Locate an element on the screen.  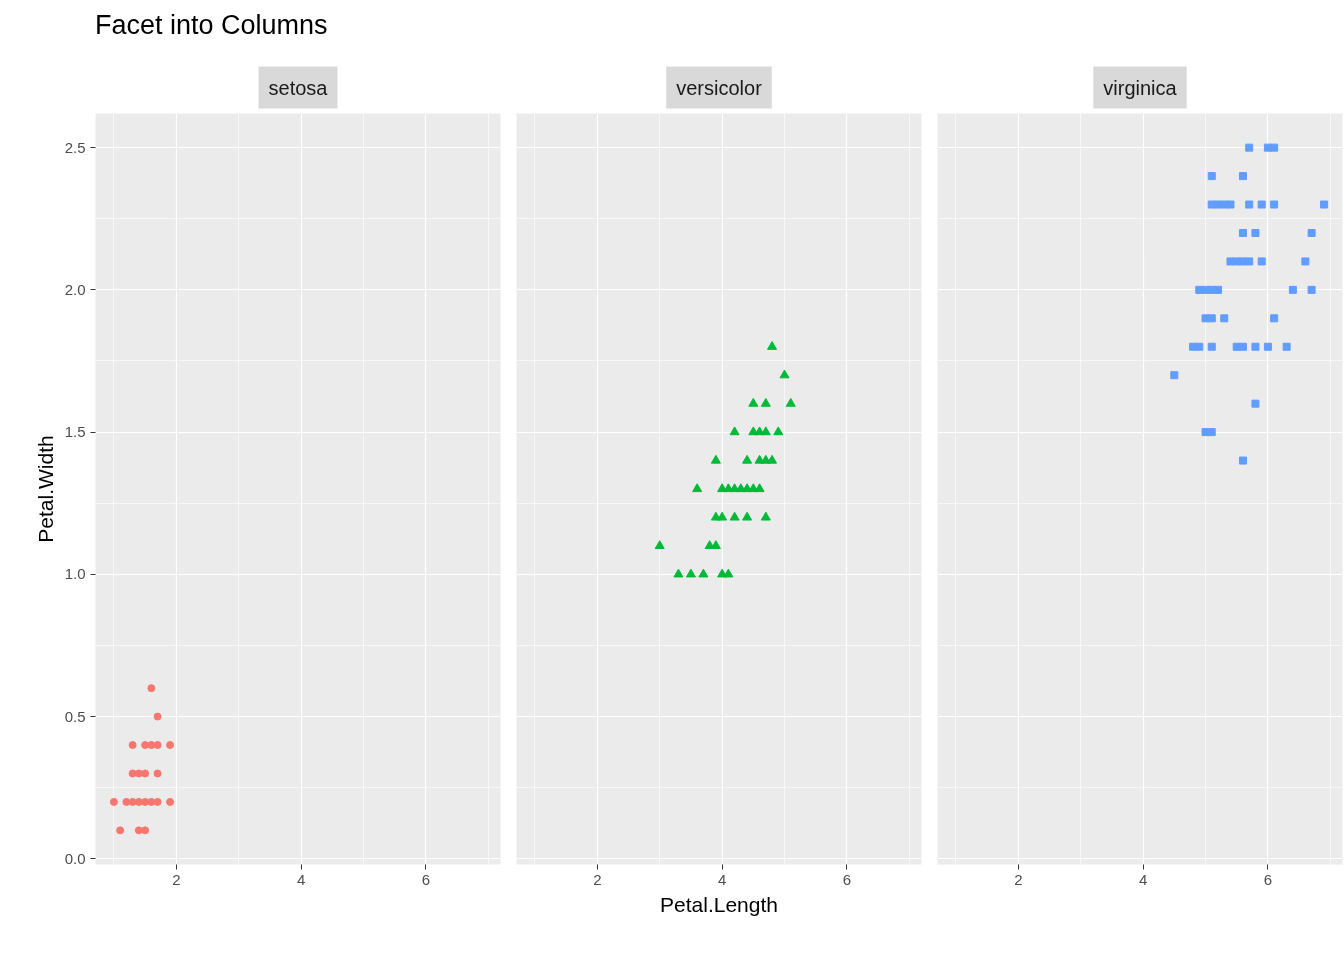
y-axis-title: Petal.Width is located at coordinates (45, 489).